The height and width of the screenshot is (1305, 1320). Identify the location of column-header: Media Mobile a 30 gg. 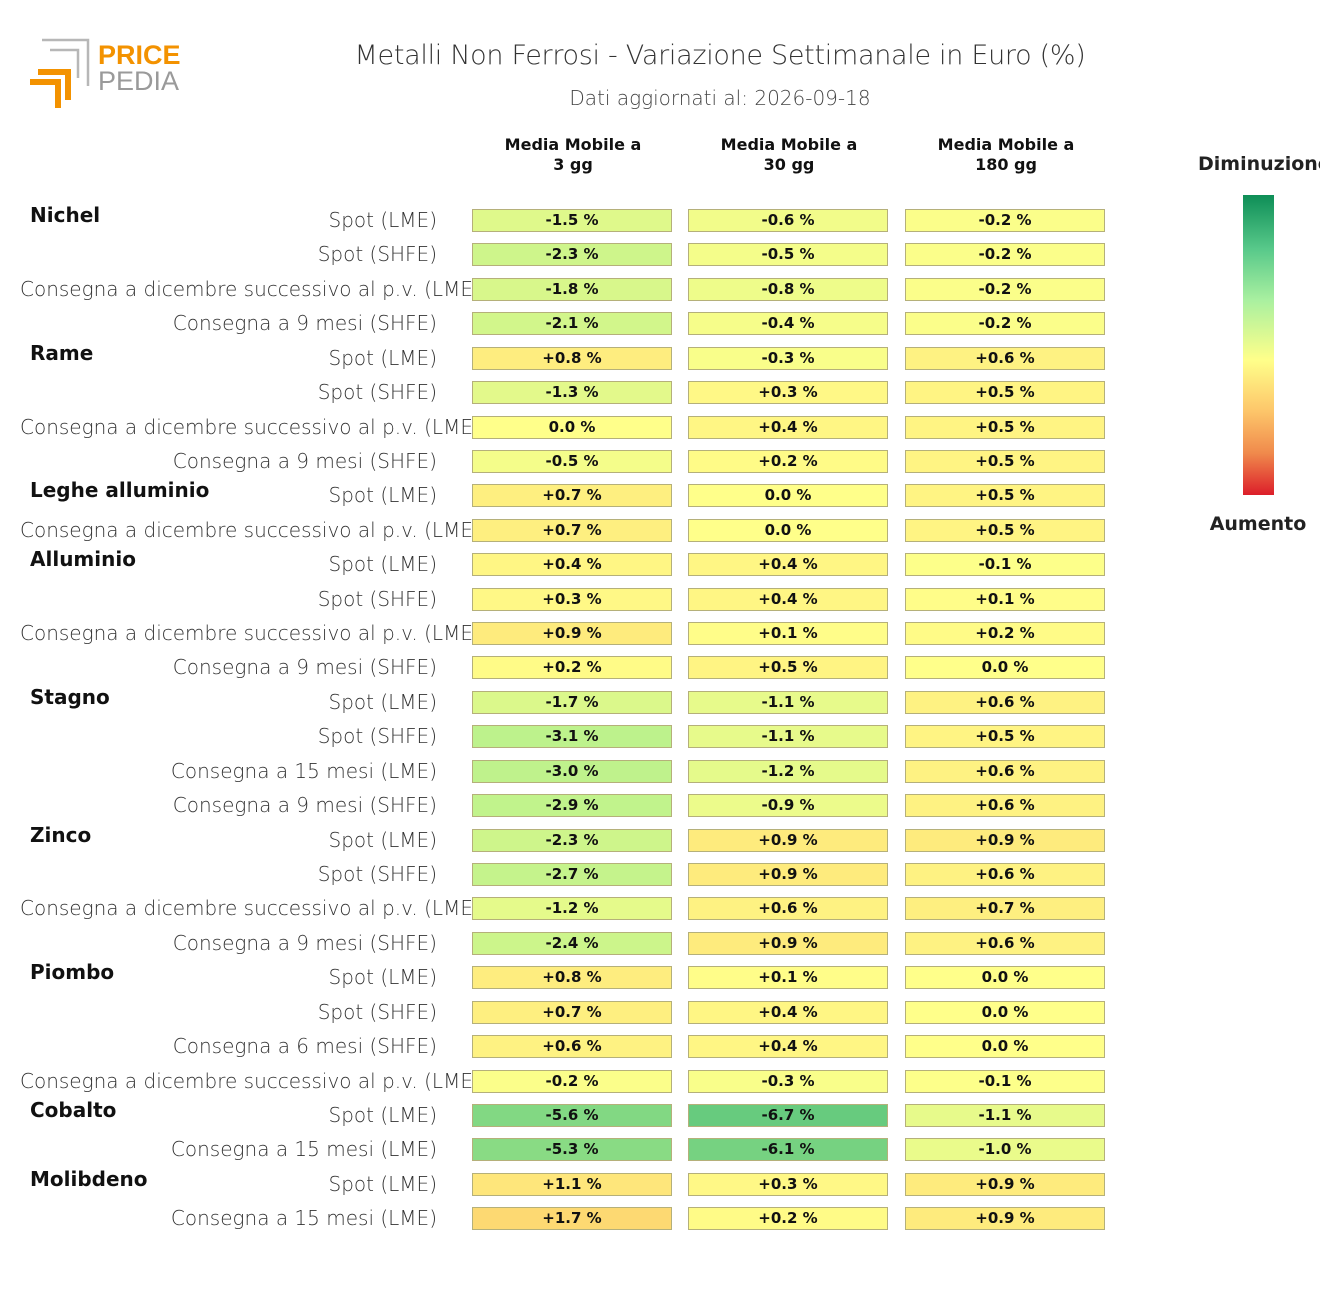
(789, 154).